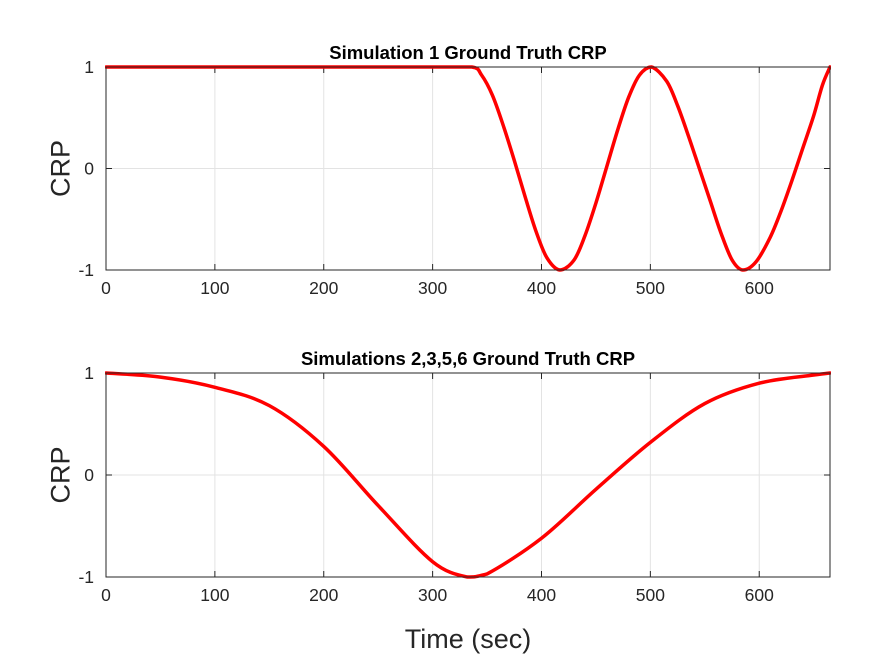 This screenshot has width=875, height=656. I want to click on chart-title: Simulations 2,3,5,6 Ground Truth CRP, so click(468, 358).